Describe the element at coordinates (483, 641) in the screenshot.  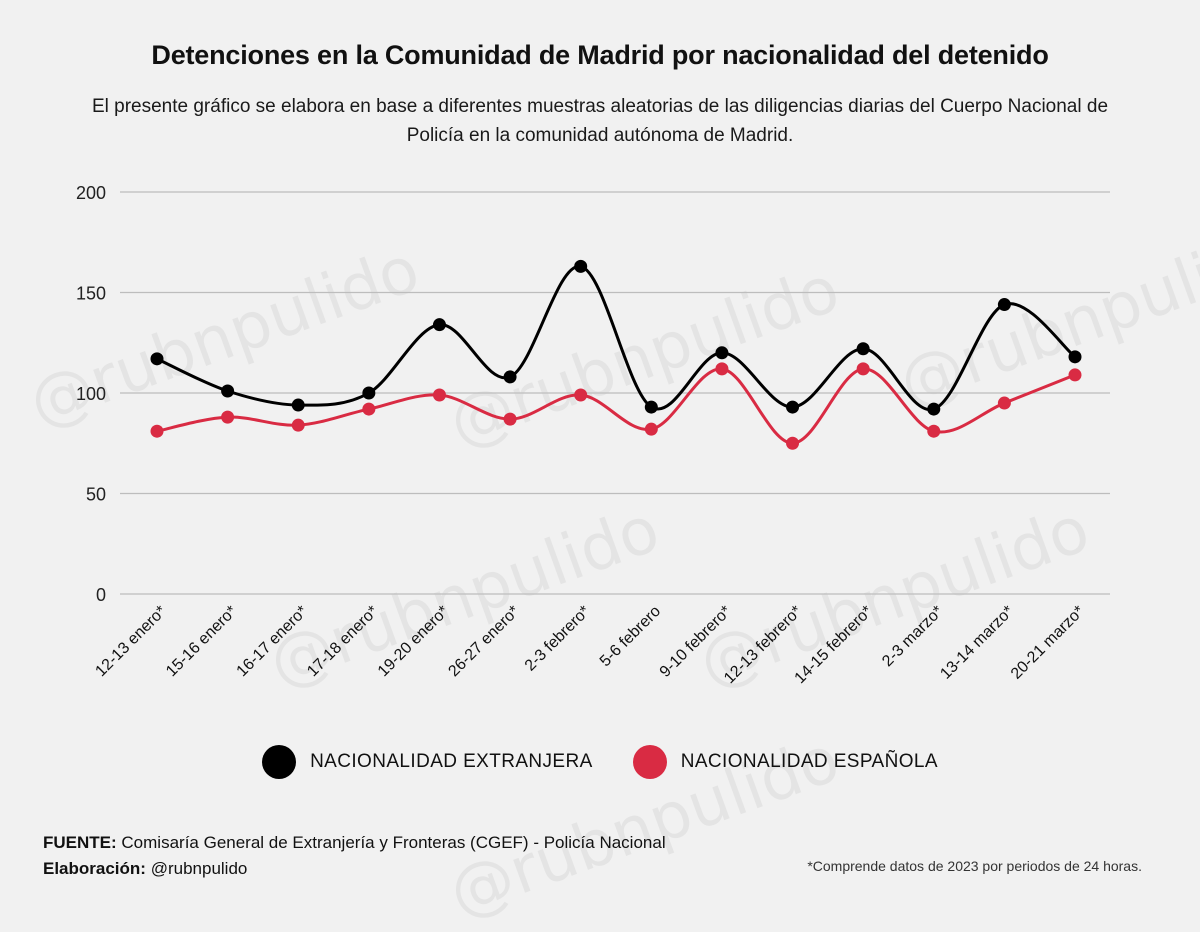
I see `x-tick-label: 26-27 enero*` at that location.